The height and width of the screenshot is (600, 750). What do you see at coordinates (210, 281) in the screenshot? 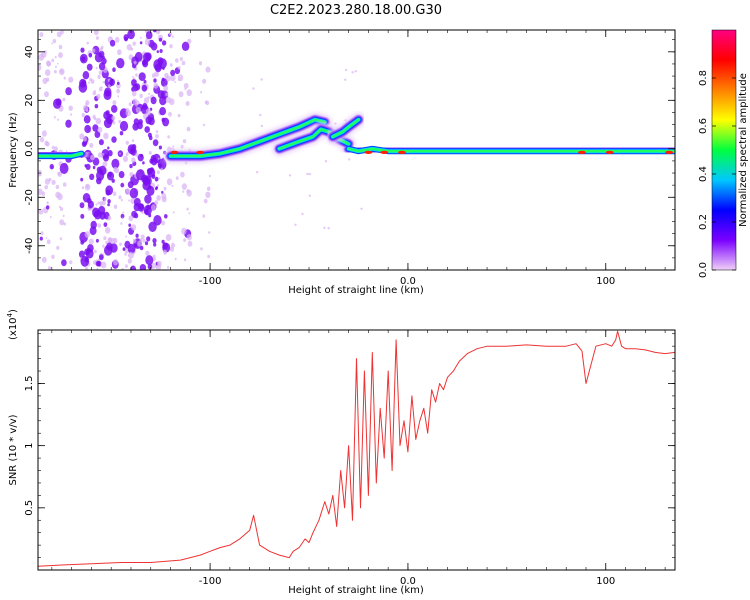
I see `spectrogram-x-tick-label: -100` at bounding box center [210, 281].